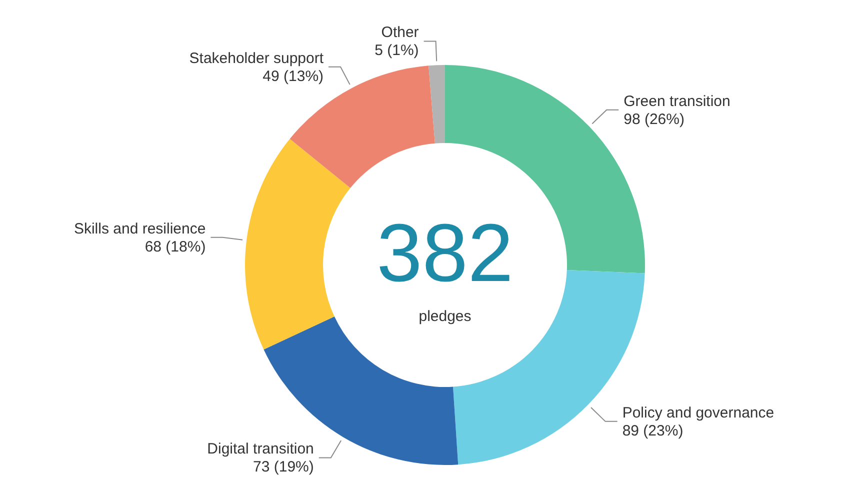 This screenshot has width=851, height=483. I want to click on slice-label: Stakeholder support, so click(256, 58).